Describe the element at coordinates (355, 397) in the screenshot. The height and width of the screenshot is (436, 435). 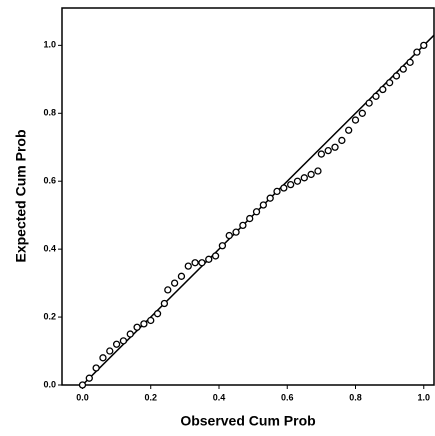
I see `x-tick-label: 0.8` at that location.